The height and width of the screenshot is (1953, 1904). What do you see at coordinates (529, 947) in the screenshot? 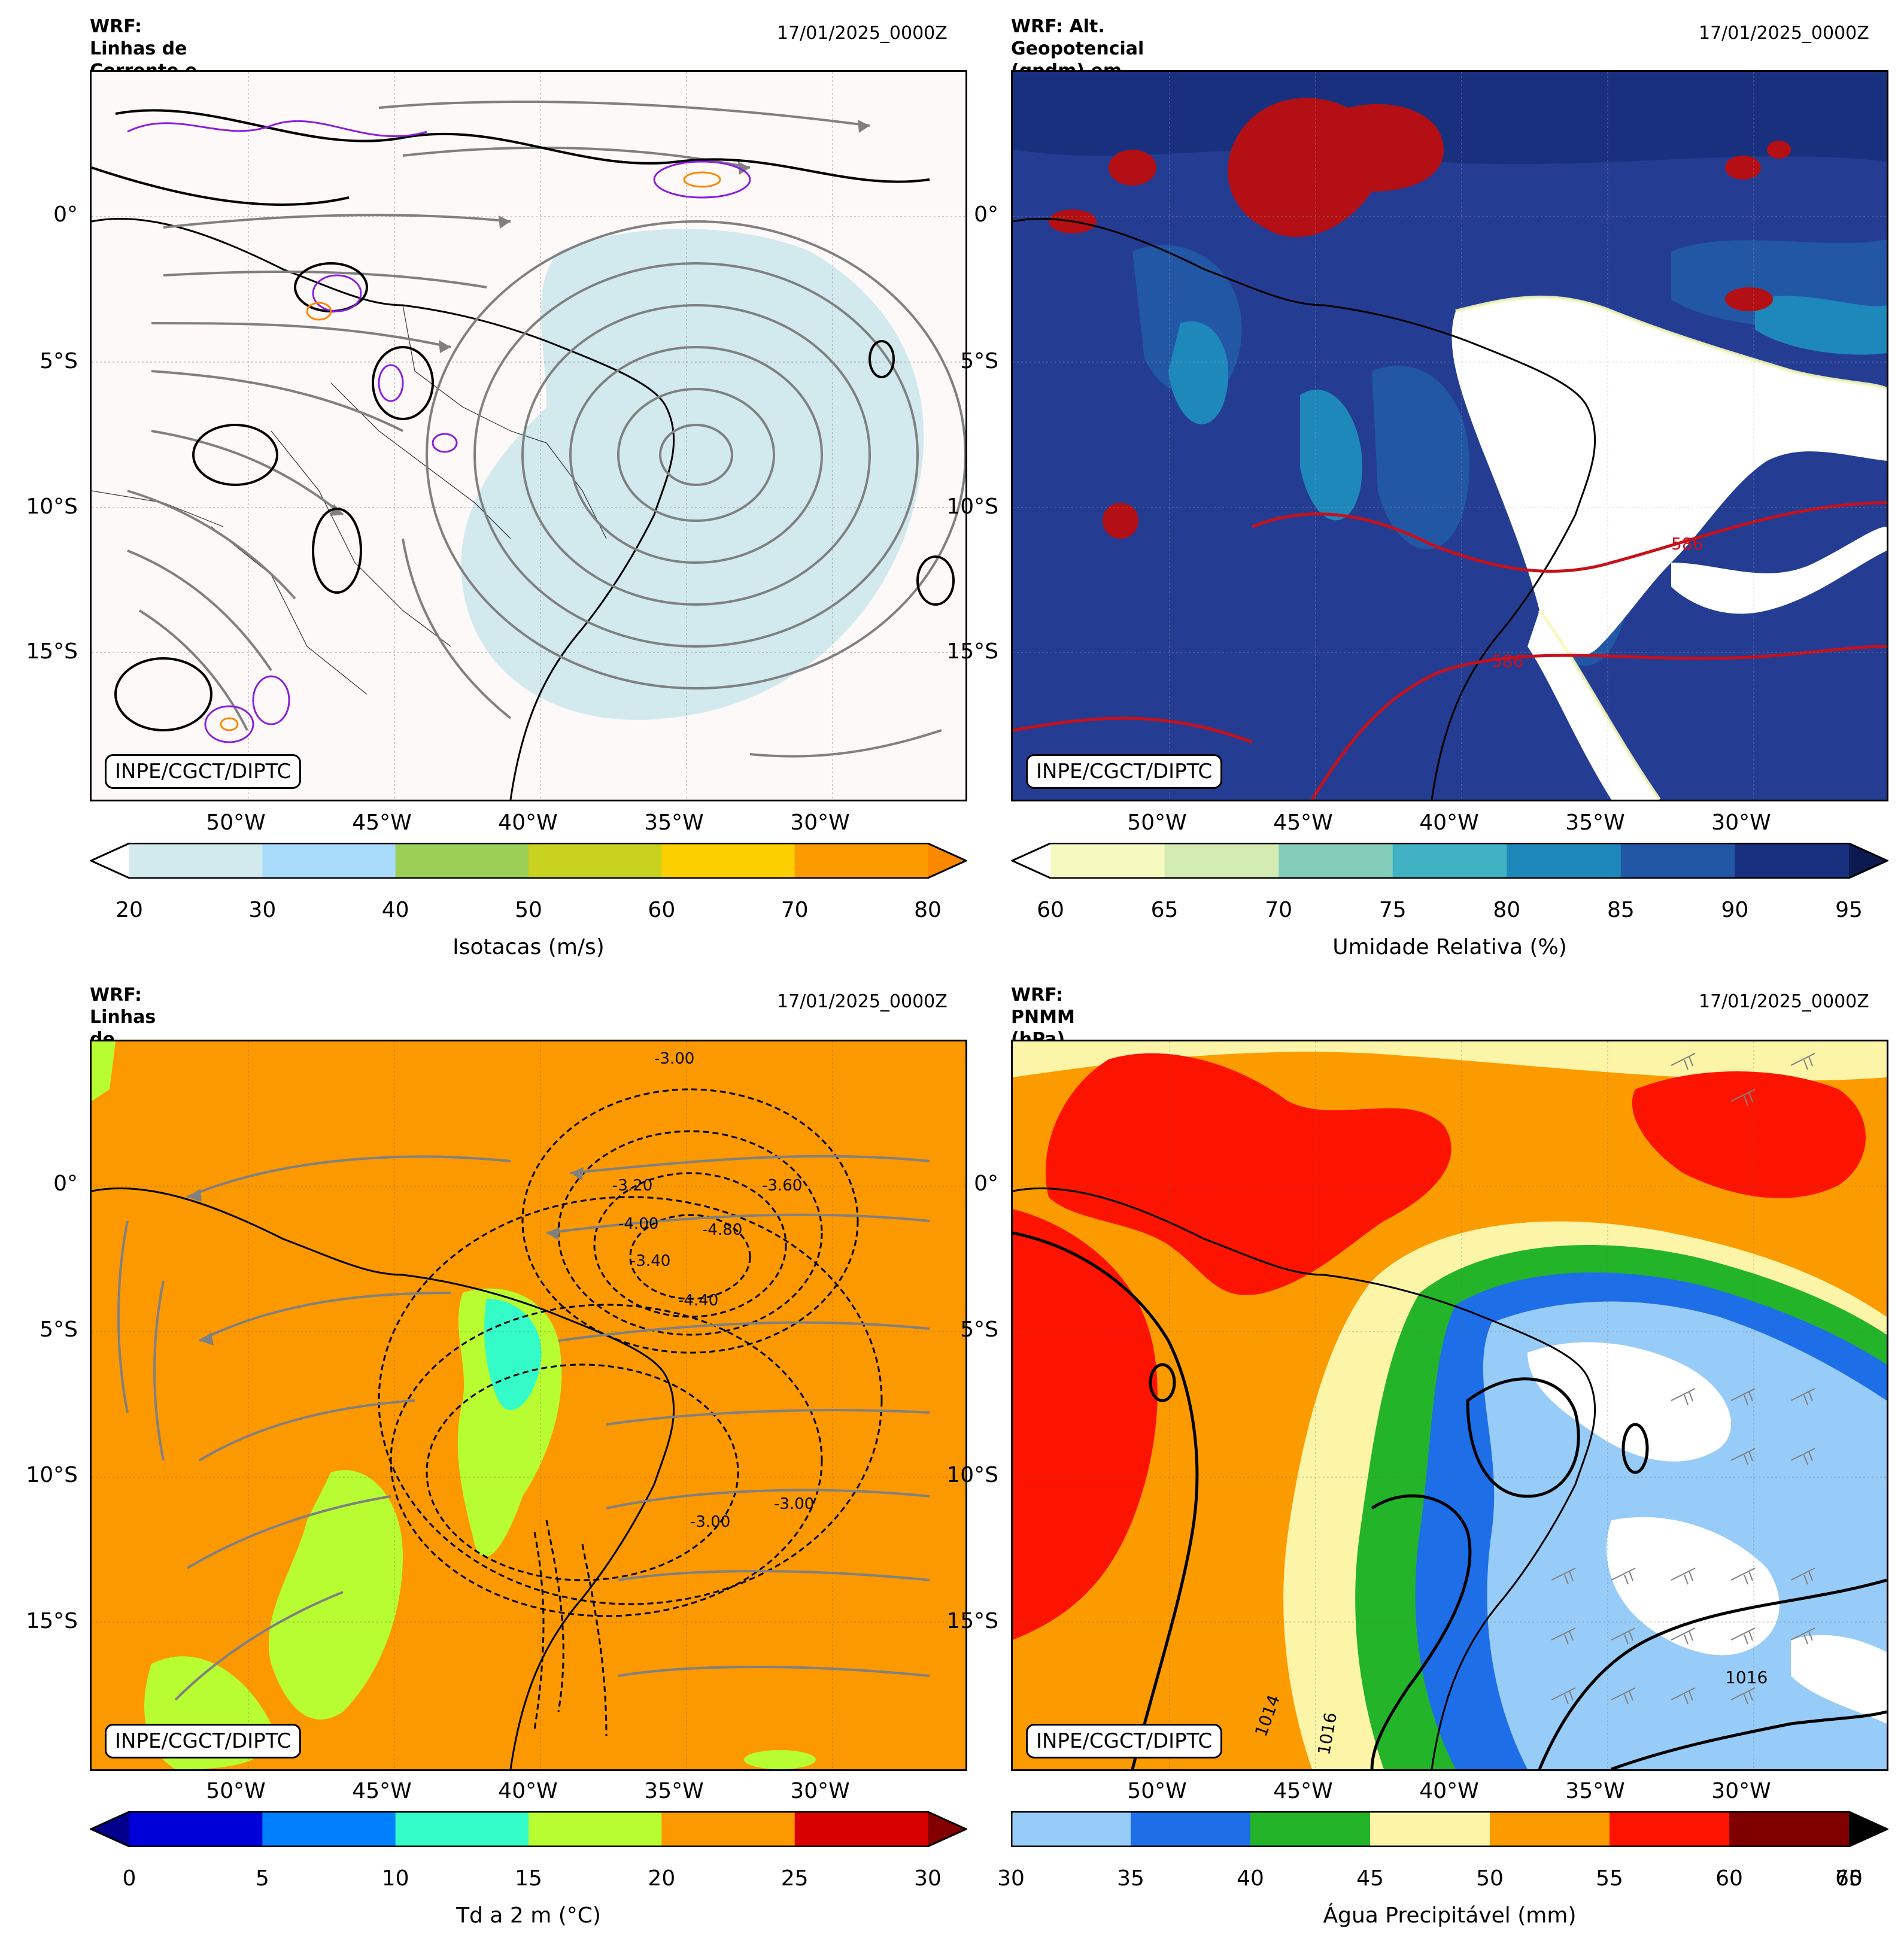
I see `colorbar-label: Isotacas (m/s)` at bounding box center [529, 947].